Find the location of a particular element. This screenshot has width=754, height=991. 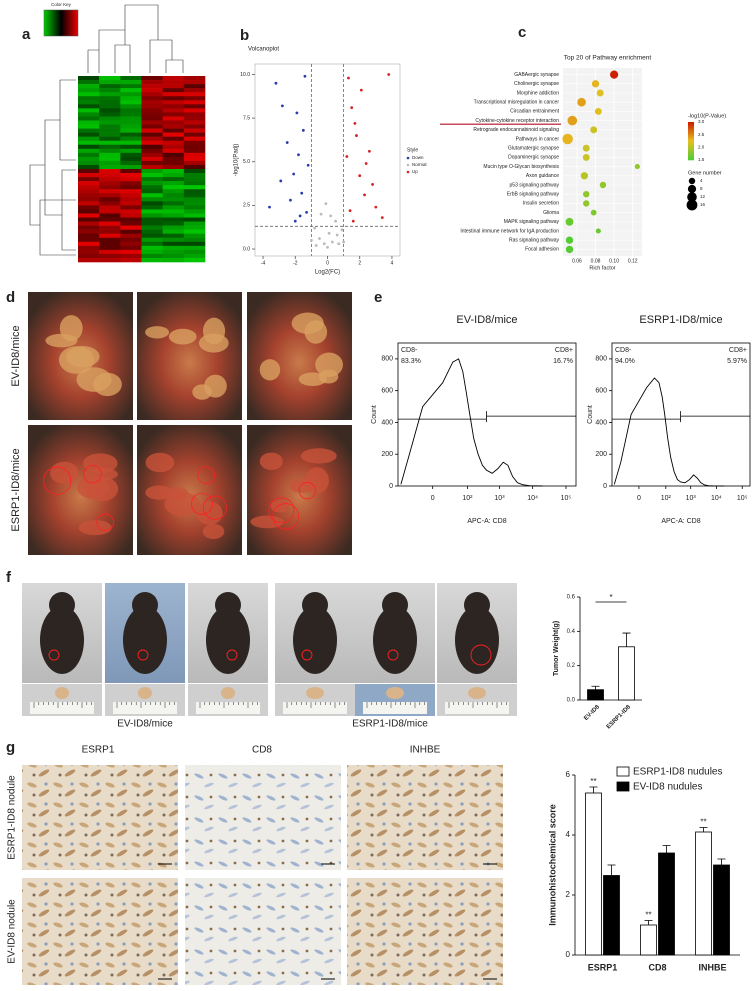

mouse-photo is located at coordinates (189, 356).